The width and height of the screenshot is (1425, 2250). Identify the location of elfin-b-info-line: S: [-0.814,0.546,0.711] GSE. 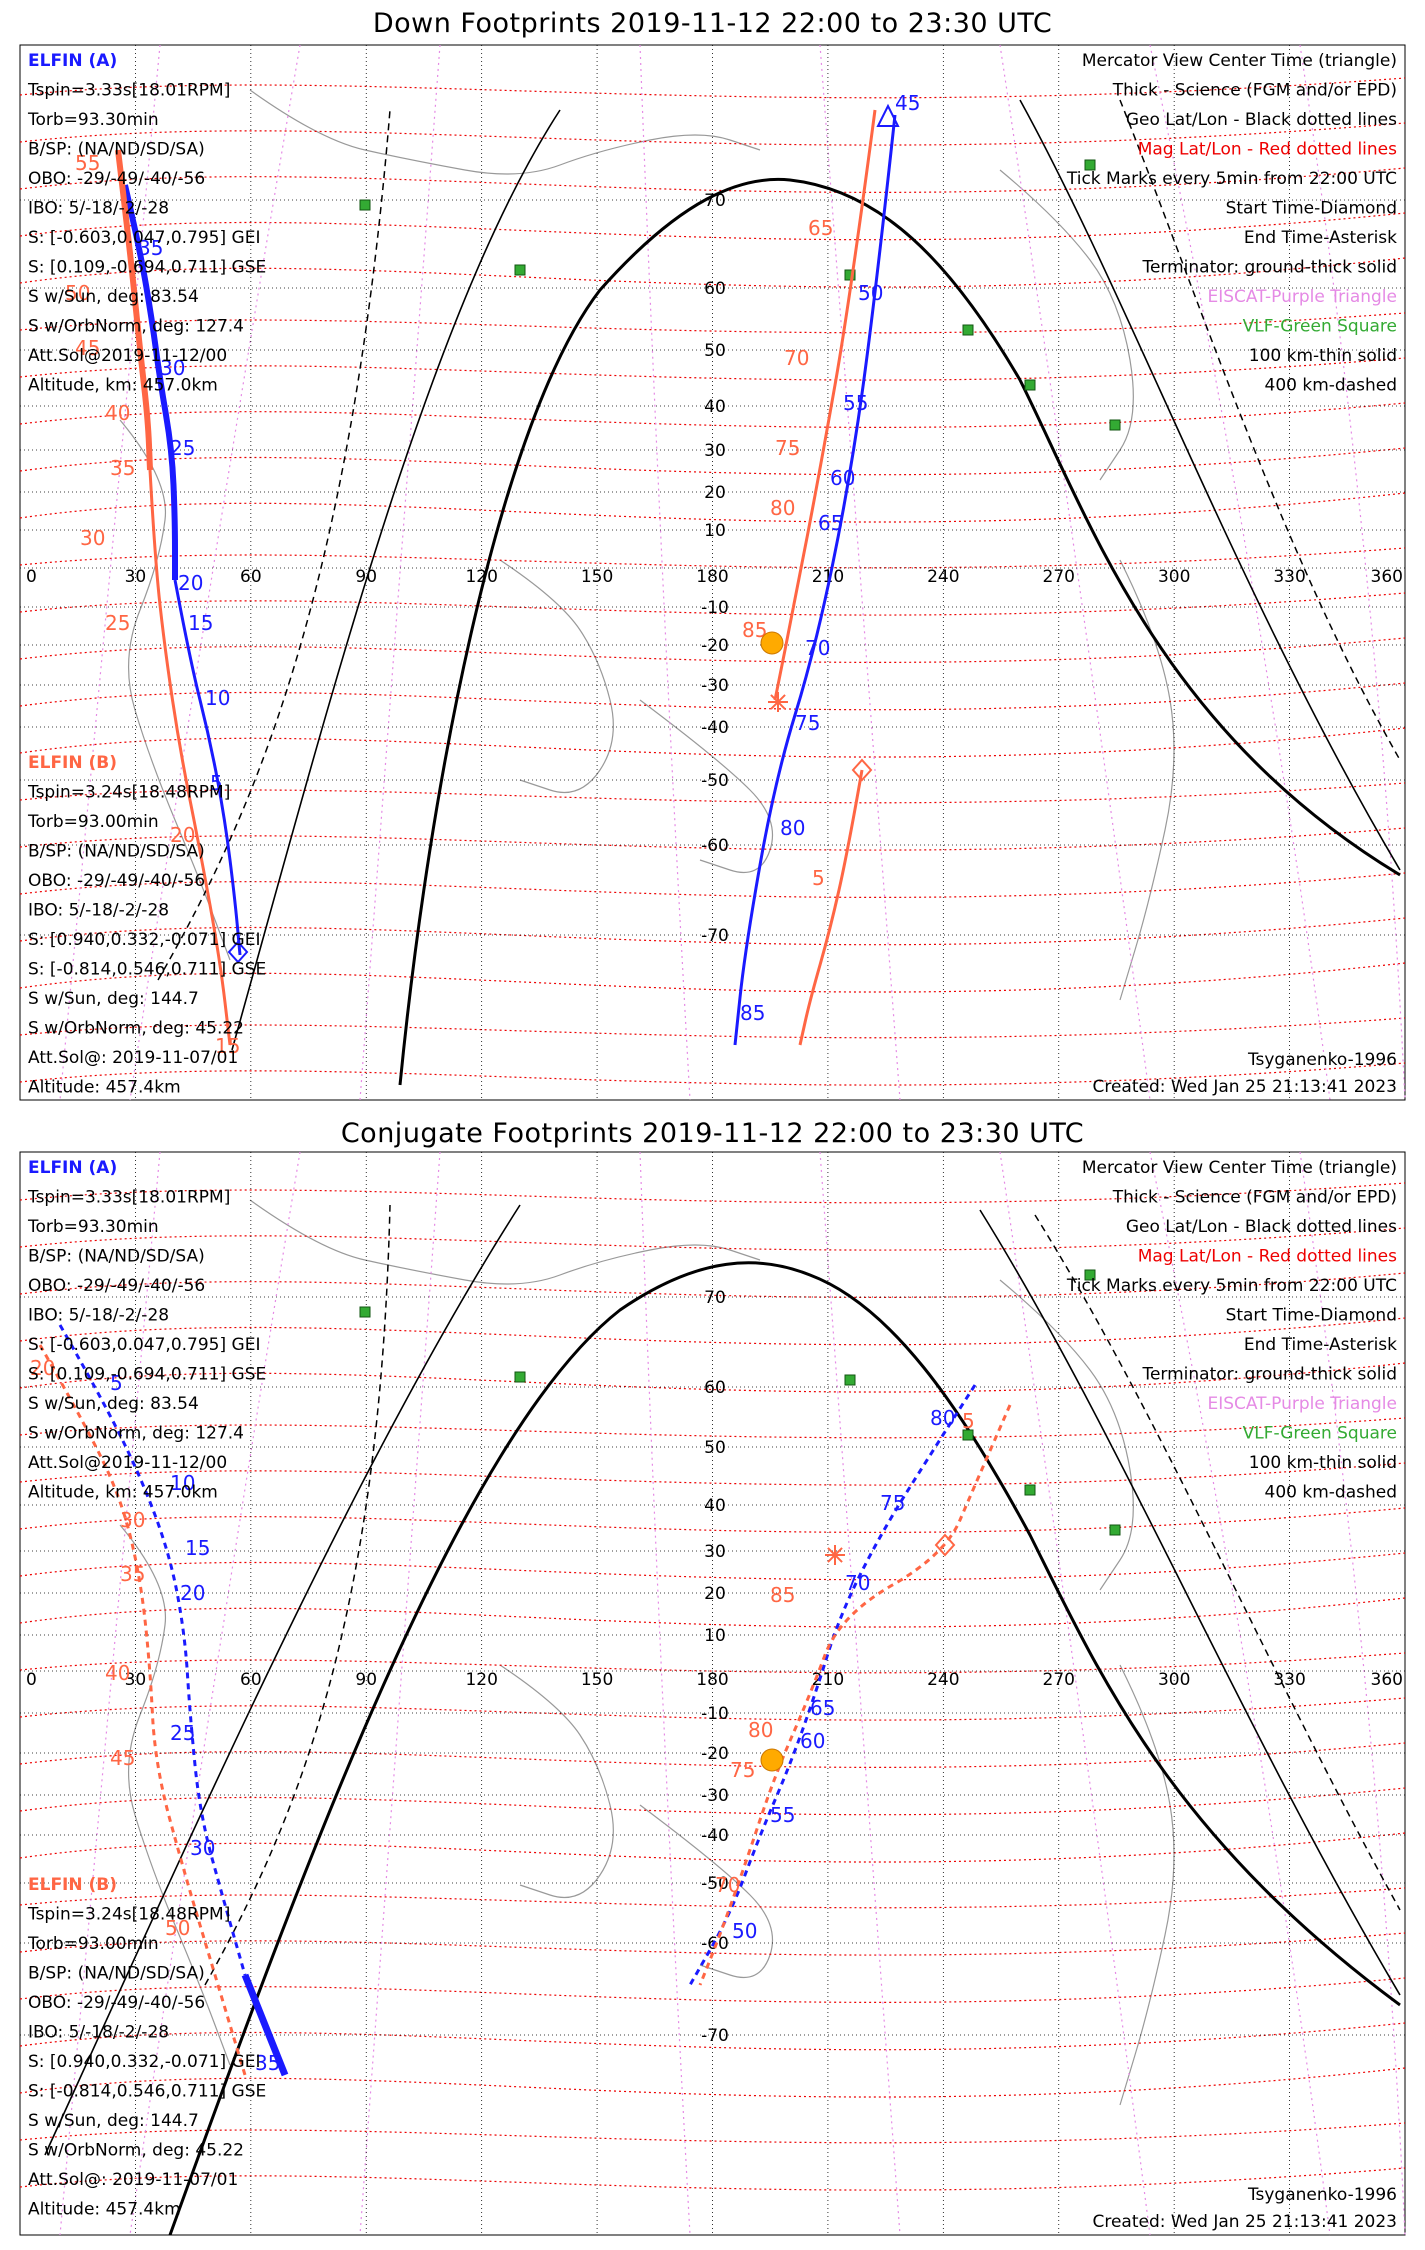
(147, 2092).